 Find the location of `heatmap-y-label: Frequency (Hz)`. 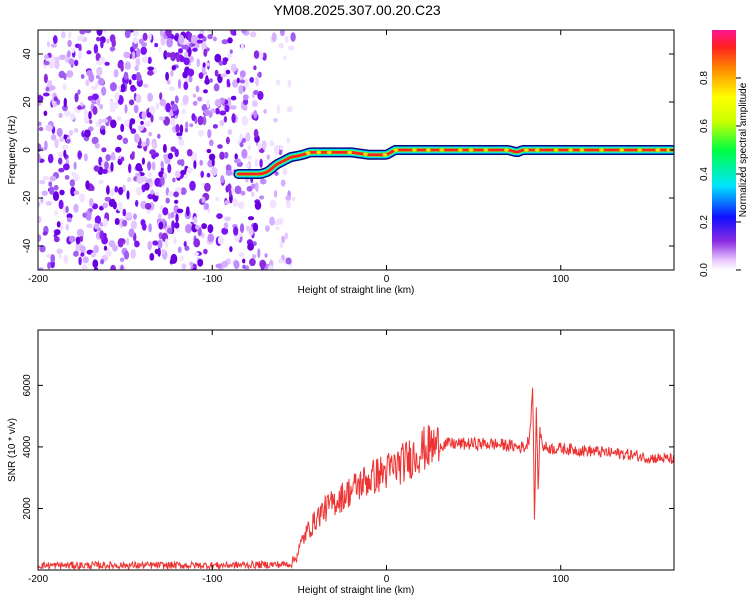

heatmap-y-label: Frequency (Hz) is located at coordinates (12, 150).